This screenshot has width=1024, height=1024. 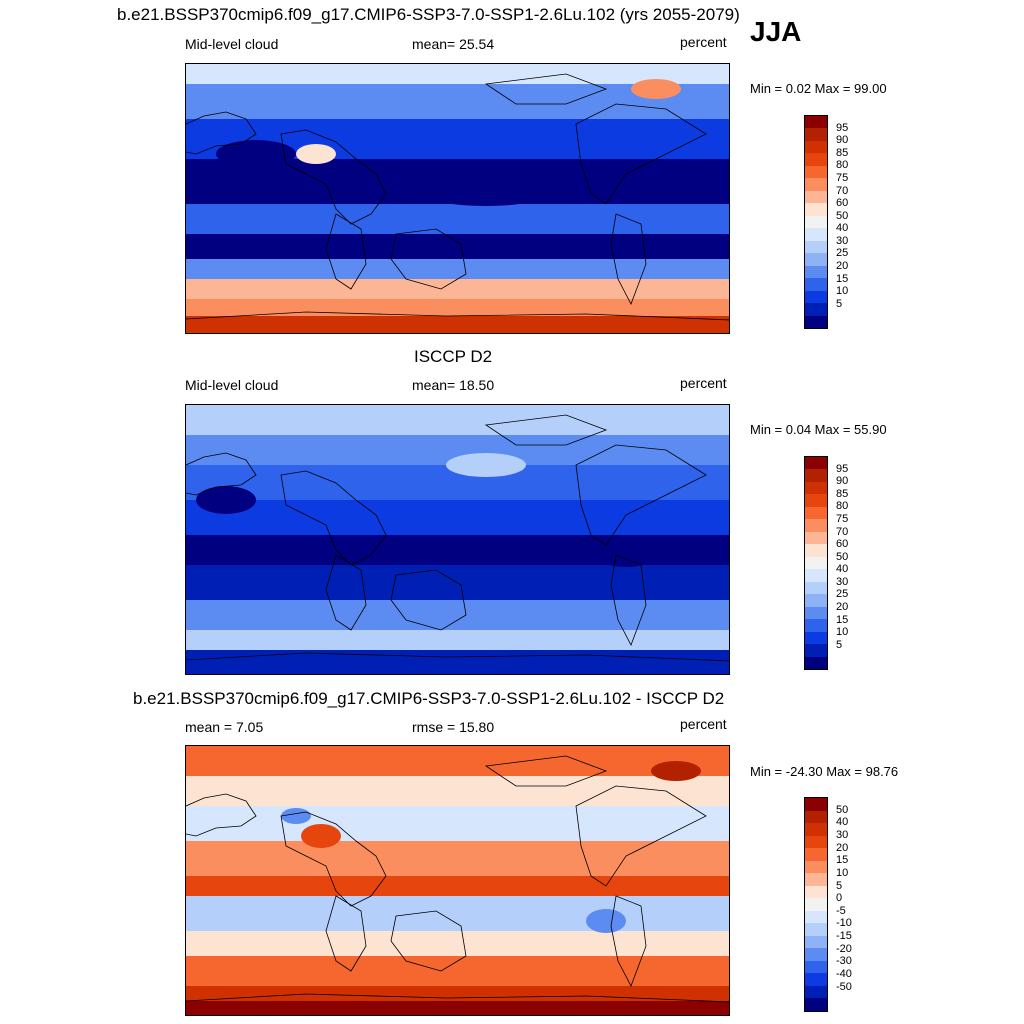 I want to click on colorbar-tick-label: -15, so click(x=844, y=936).